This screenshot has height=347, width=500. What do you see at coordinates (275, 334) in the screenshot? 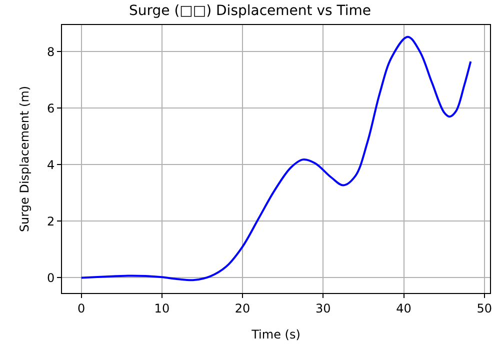
I see `x-axis-title: Time (s)` at bounding box center [275, 334].